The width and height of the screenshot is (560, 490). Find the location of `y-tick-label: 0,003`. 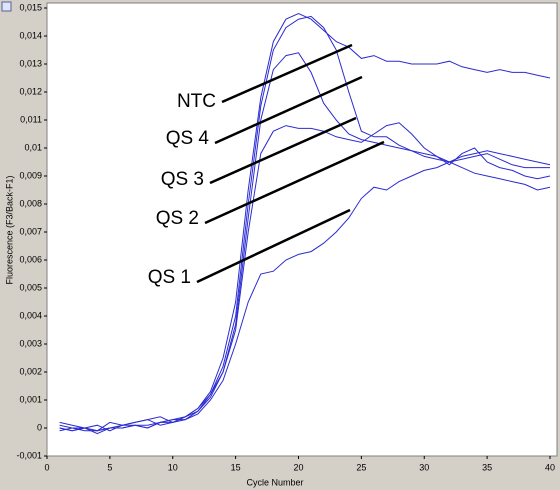

y-tick-label: 0,003 is located at coordinates (30, 343).